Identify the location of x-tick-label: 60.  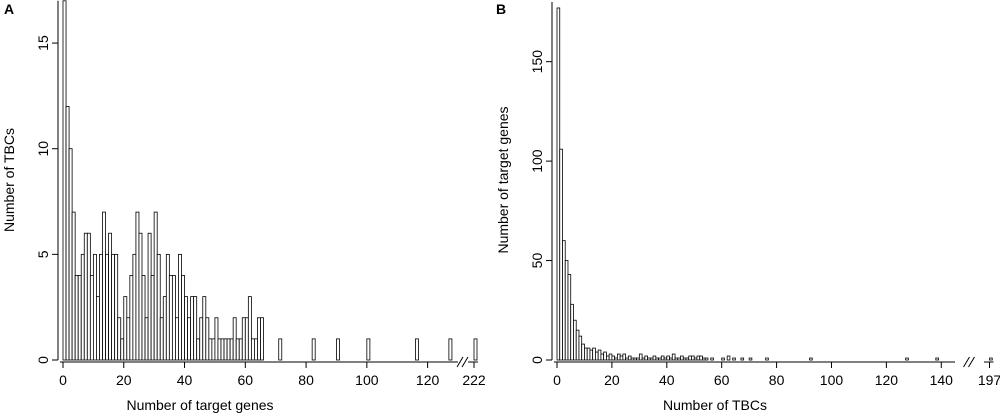
(246, 380).